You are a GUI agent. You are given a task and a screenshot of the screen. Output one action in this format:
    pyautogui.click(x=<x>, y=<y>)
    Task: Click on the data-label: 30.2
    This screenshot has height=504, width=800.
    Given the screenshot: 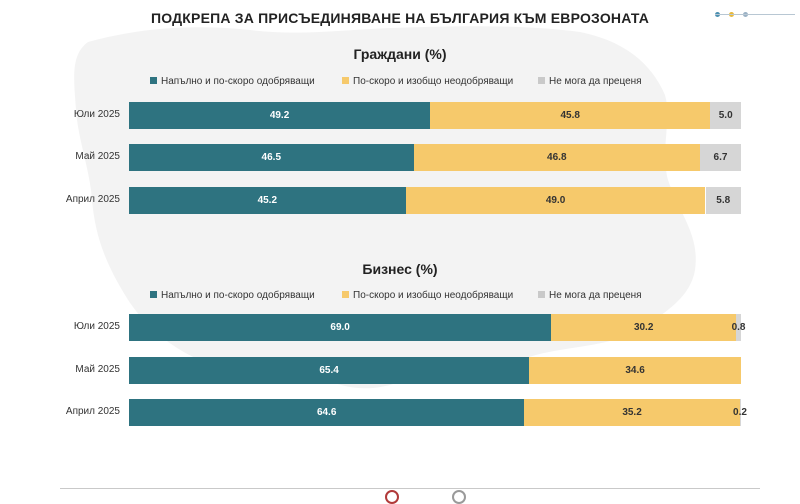 What is the action you would take?
    pyautogui.click(x=643, y=327)
    